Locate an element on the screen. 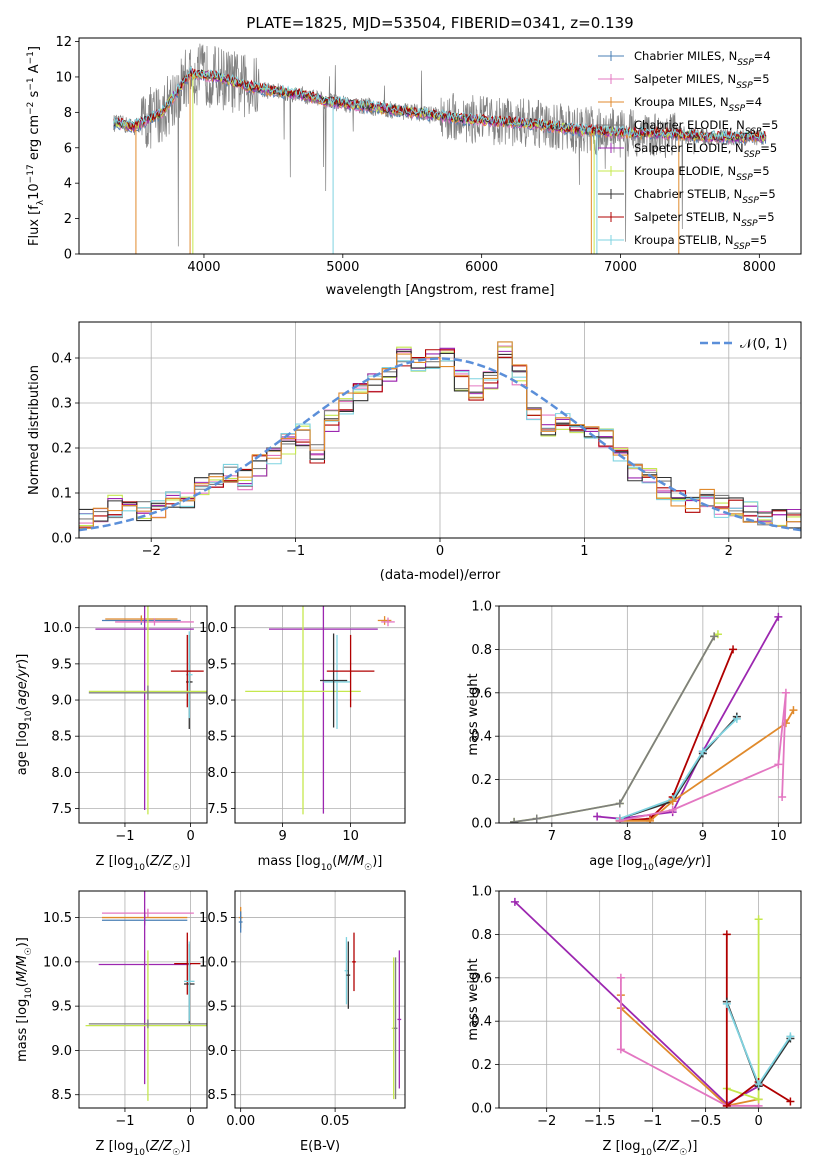 Image resolution: width=819 pixels, height=1170 pixels. histogram-salpeter_stelib is located at coordinates (440, 438).